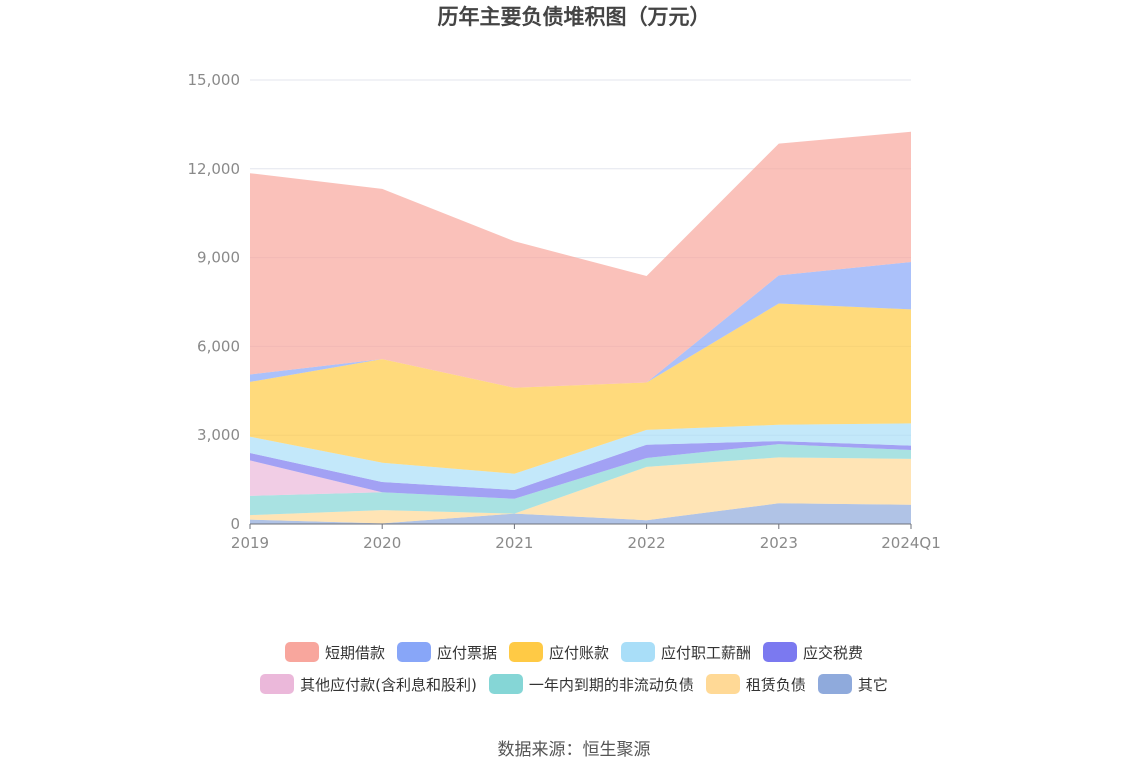 The width and height of the screenshot is (1148, 776). What do you see at coordinates (580, 513) in the screenshot?
I see `area-series-其它` at bounding box center [580, 513].